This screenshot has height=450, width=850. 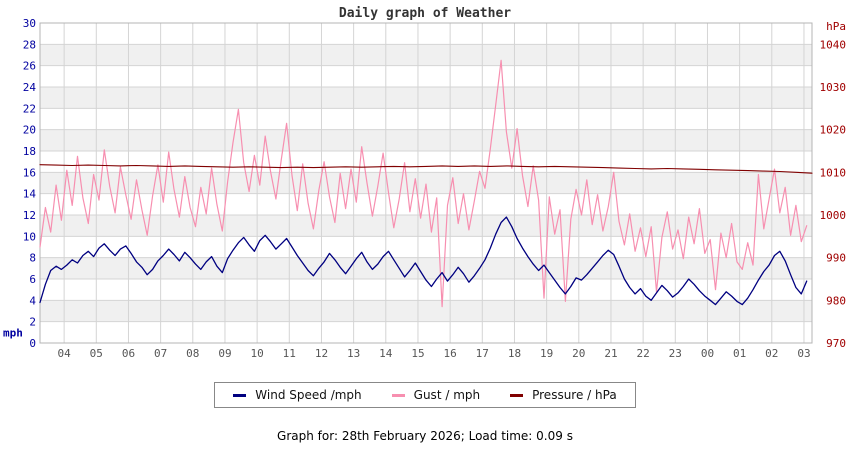 I want to click on svg-text: 8, so click(x=32, y=258).